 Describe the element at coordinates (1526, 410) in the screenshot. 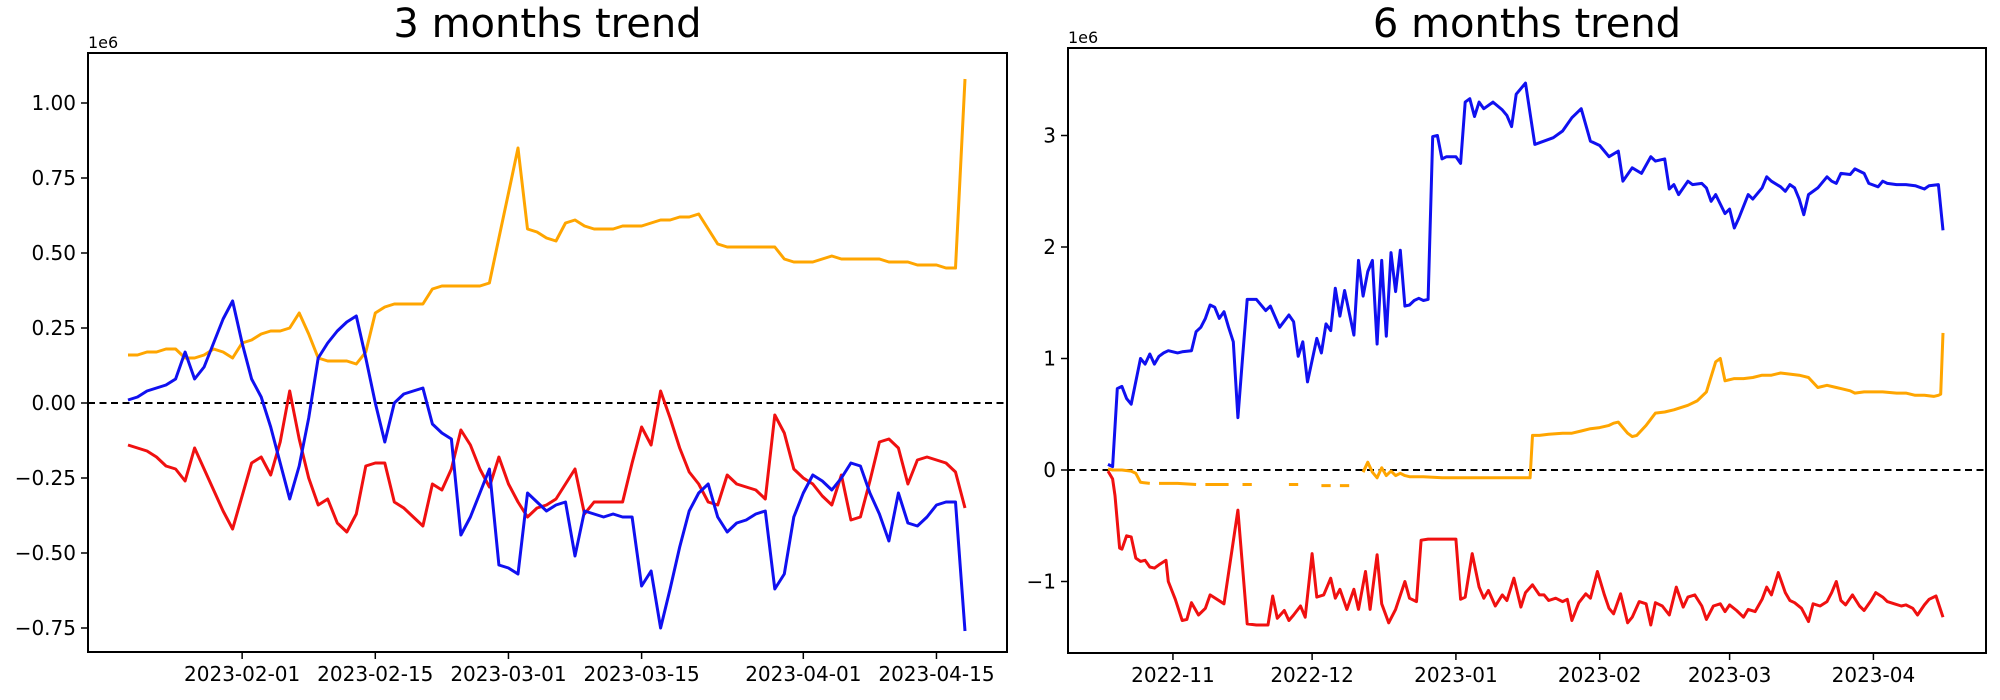

I see `orange-series-line` at that location.